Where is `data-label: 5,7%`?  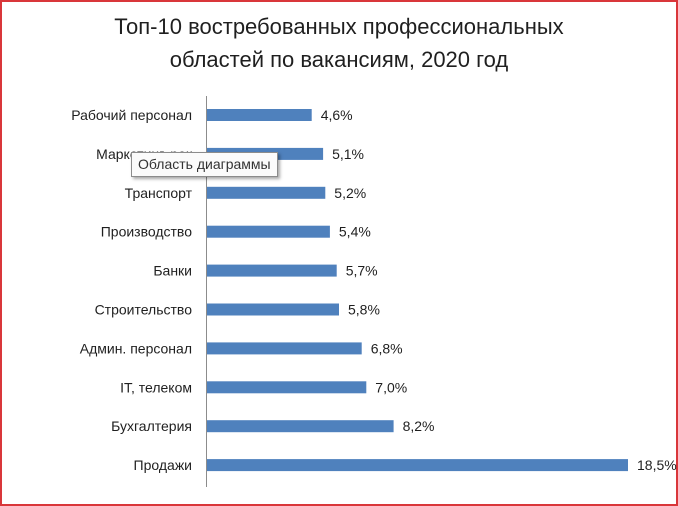 data-label: 5,7% is located at coordinates (362, 271).